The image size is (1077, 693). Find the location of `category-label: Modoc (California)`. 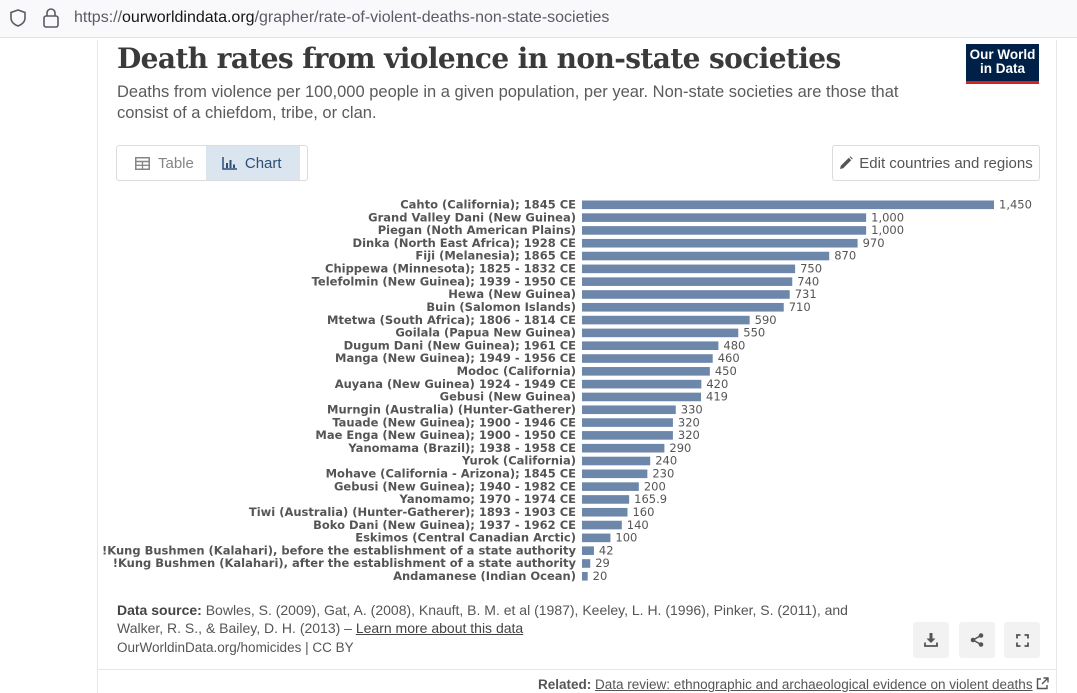

category-label: Modoc (California) is located at coordinates (516, 371).